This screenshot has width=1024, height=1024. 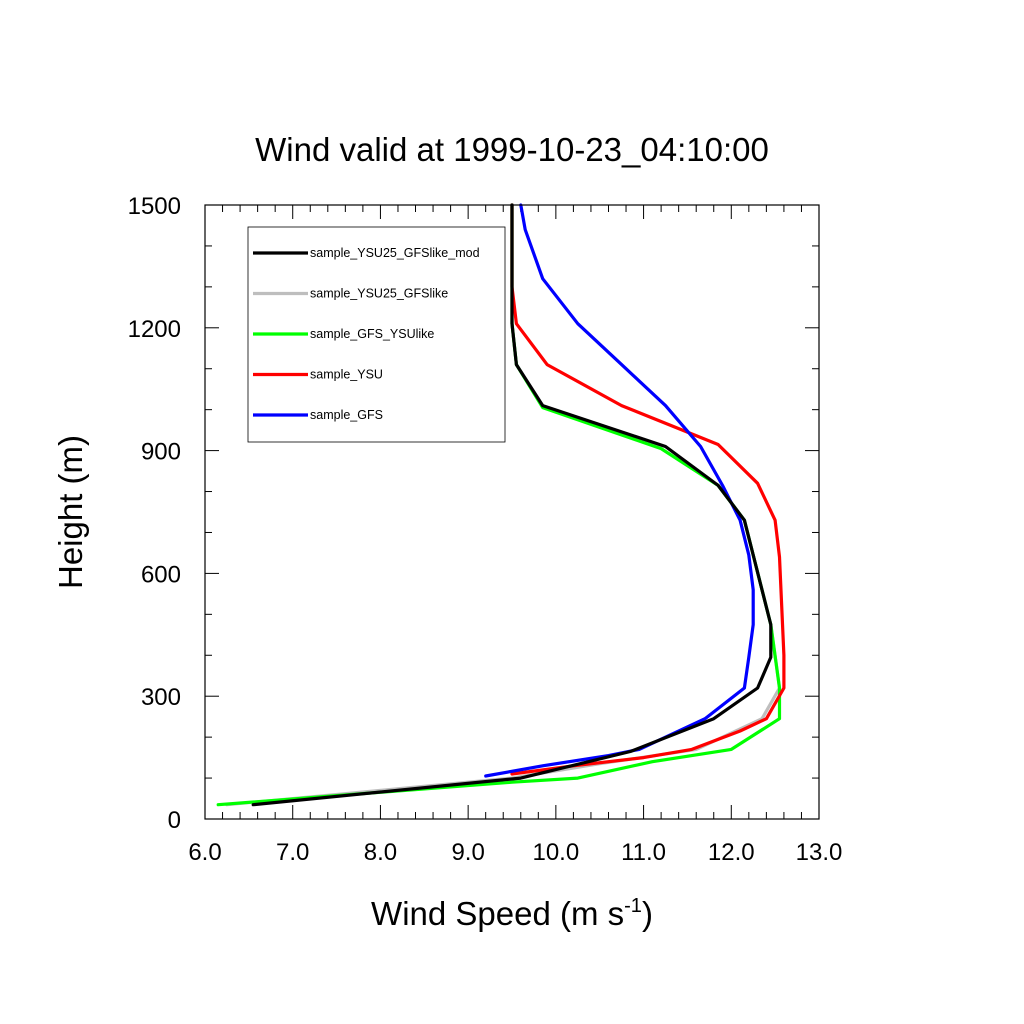 I want to click on x-axis-label: Wind Speed (m s-1), so click(x=512, y=913).